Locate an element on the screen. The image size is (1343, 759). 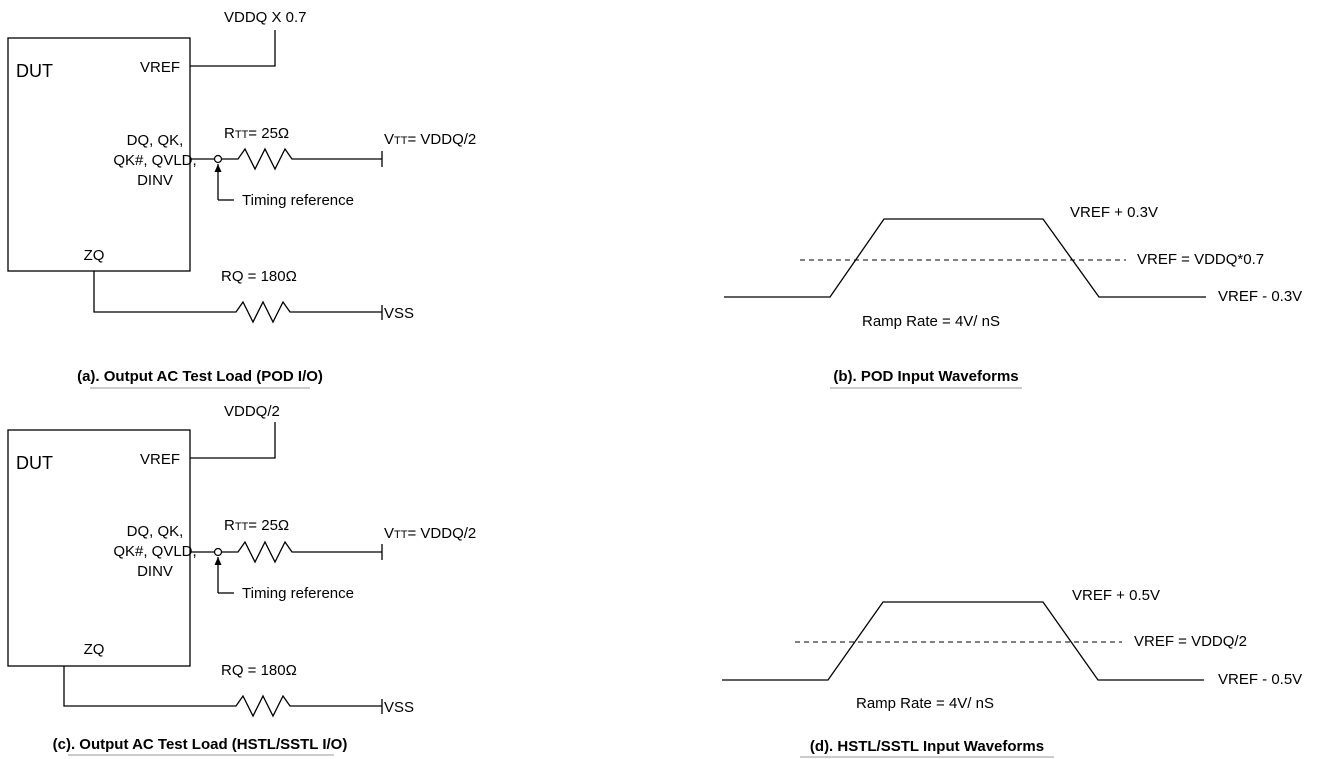
low-level-label: VREF - 0.5V is located at coordinates (1260, 679).